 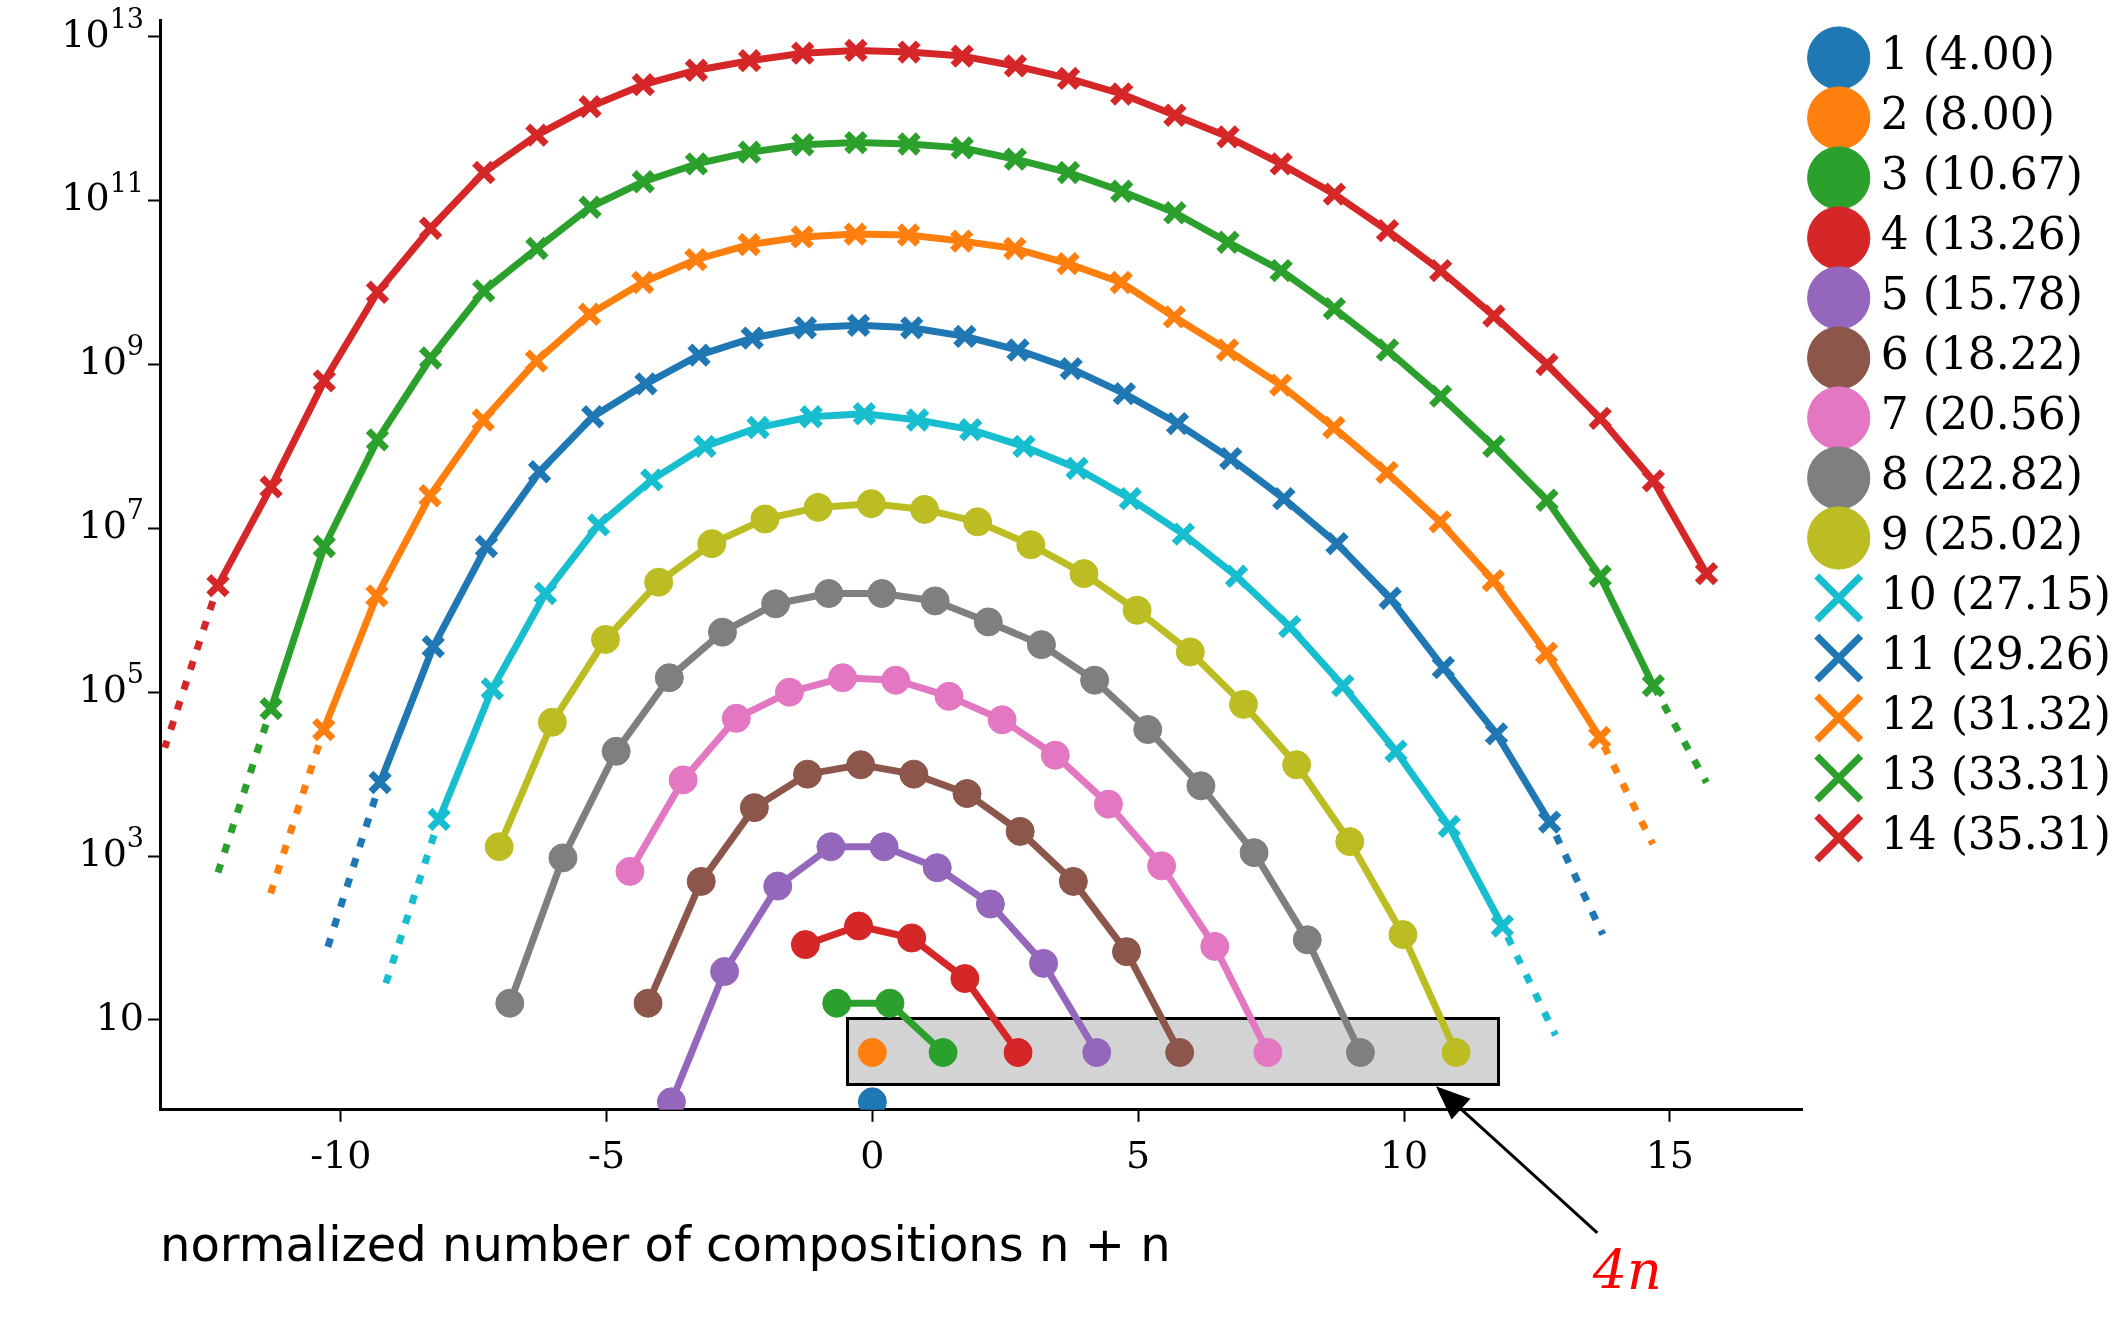 What do you see at coordinates (1968, 114) in the screenshot?
I see `legend-label: 2 (8.00)` at bounding box center [1968, 114].